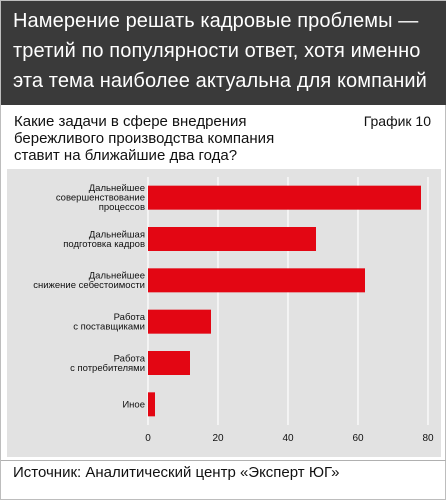 The height and width of the screenshot is (500, 446). I want to click on category-label-line: с потребителями, so click(107, 368).